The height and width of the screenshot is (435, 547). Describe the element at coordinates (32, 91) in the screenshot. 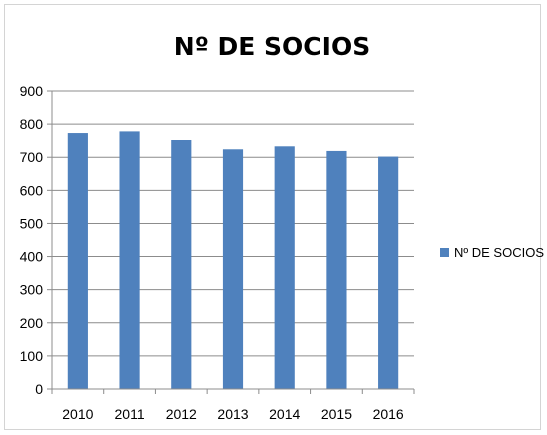

I see `y-tick-label: 900` at that location.